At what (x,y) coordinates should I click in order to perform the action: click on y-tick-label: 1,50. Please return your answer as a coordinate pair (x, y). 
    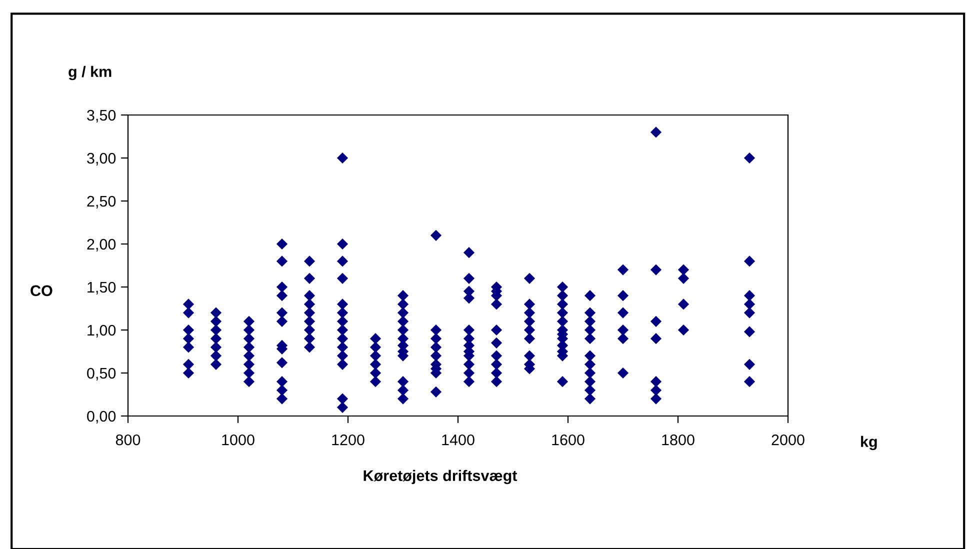
    Looking at the image, I should click on (102, 288).